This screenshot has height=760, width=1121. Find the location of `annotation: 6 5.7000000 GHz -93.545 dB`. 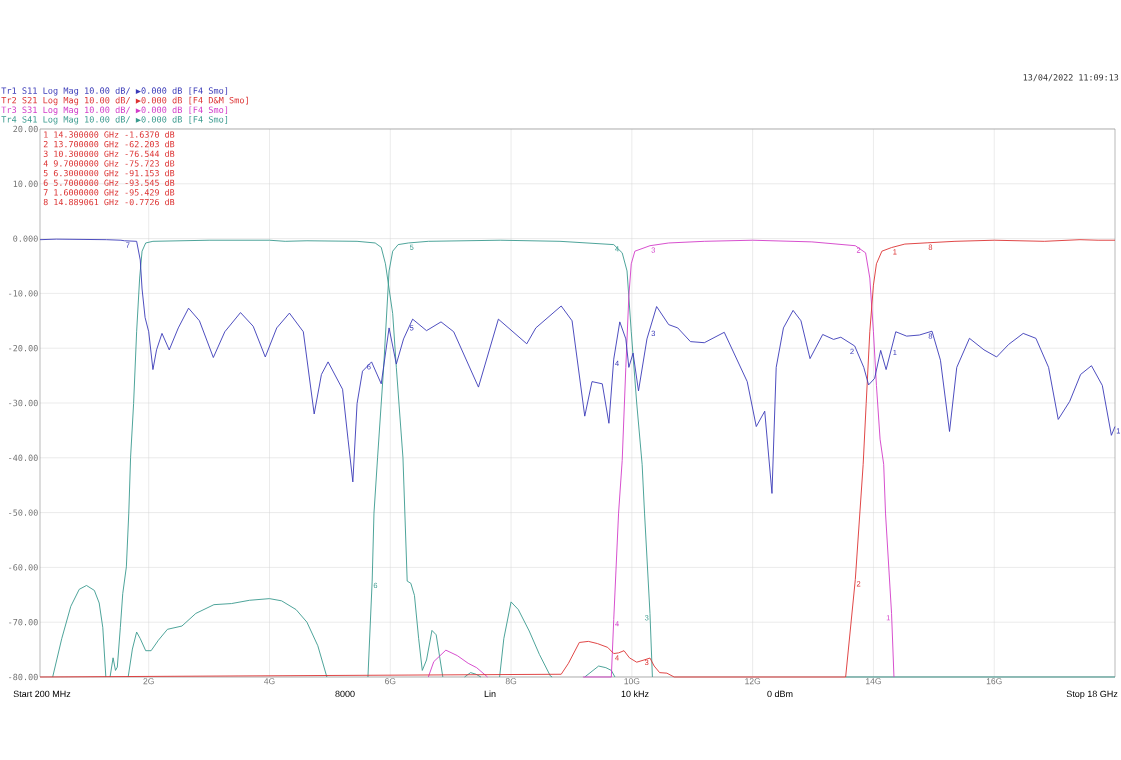

annotation: 6 5.7000000 GHz -93.545 dB is located at coordinates (109, 182).